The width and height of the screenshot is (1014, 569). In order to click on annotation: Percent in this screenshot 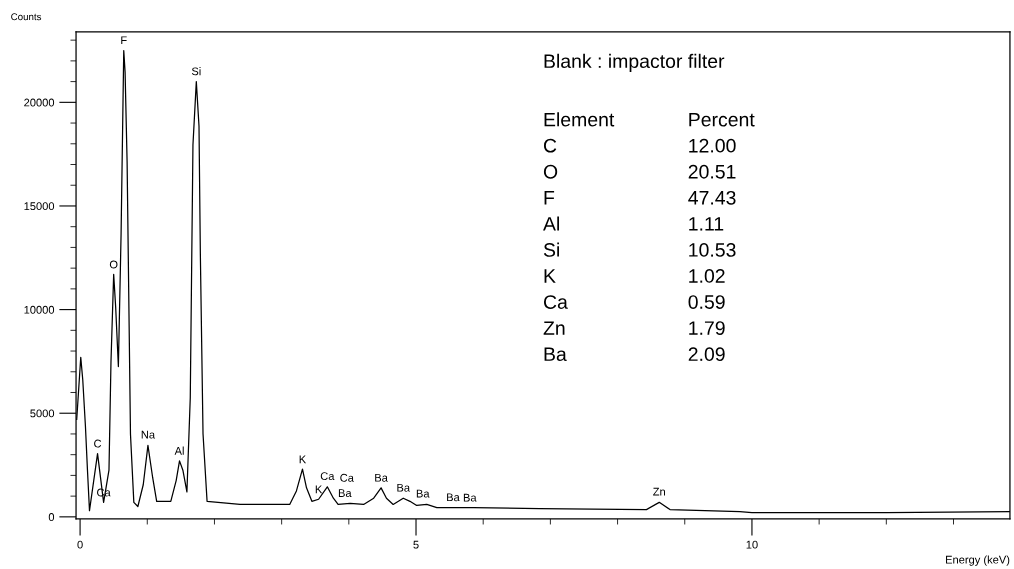, I will do `click(722, 119)`.